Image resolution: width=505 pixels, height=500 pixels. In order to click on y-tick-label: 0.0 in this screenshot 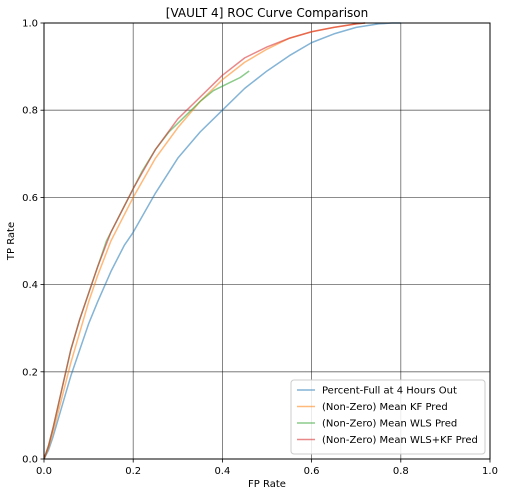, I will do `click(30, 460)`.